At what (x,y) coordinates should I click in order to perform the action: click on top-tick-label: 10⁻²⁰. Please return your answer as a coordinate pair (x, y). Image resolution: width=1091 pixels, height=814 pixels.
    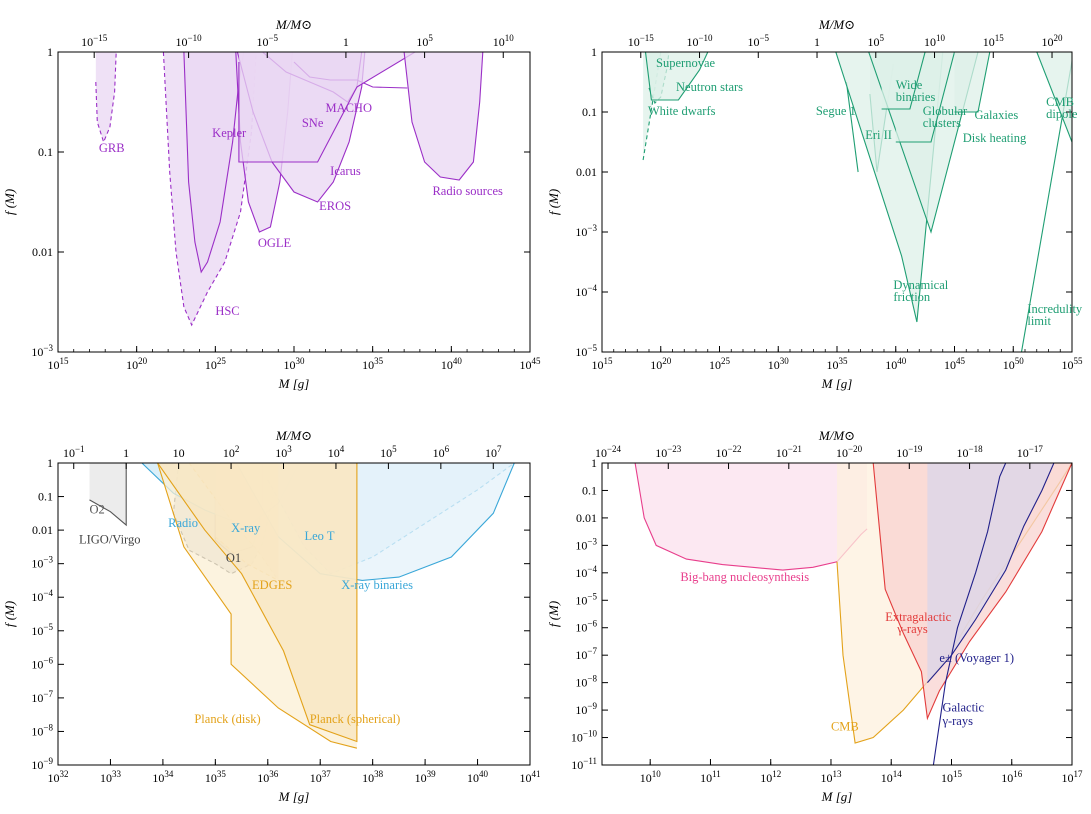
    Looking at the image, I should click on (849, 452).